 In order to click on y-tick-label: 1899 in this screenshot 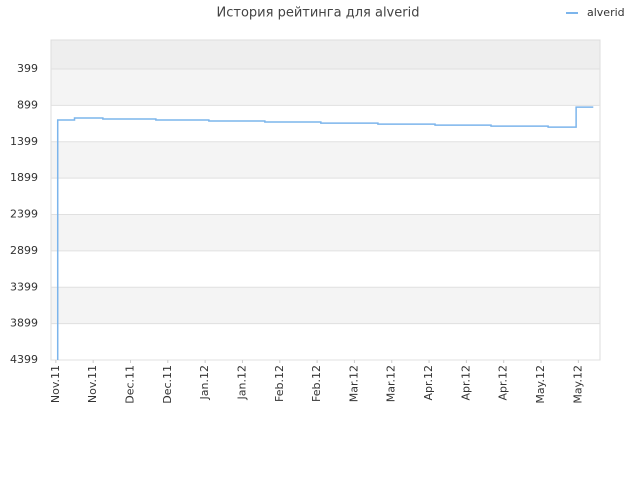, I will do `click(24, 177)`.